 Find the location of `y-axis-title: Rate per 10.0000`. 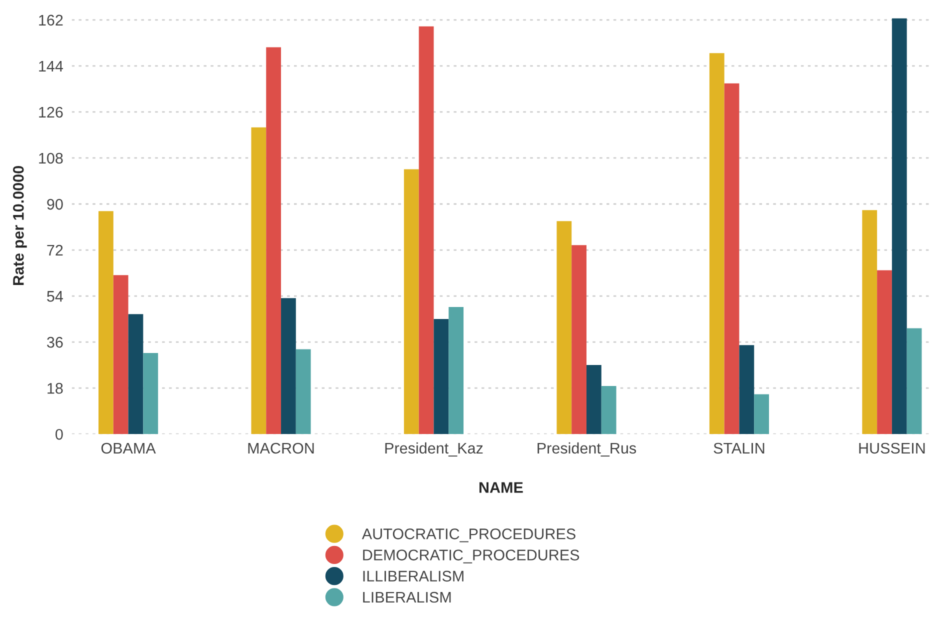

y-axis-title: Rate per 10.0000 is located at coordinates (19, 226).